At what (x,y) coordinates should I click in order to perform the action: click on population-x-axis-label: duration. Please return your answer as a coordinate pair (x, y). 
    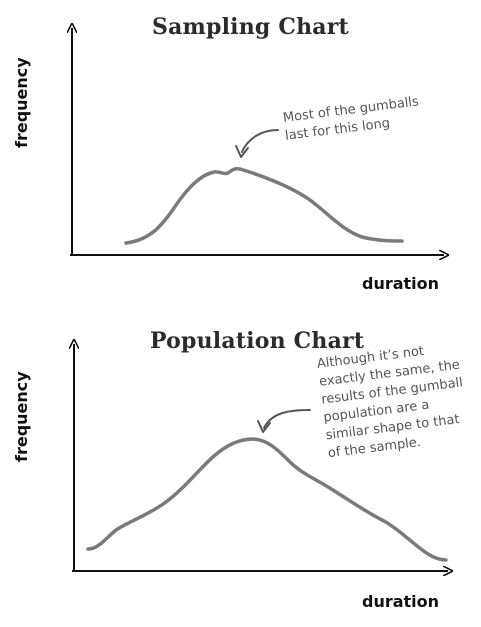
    Looking at the image, I should click on (401, 601).